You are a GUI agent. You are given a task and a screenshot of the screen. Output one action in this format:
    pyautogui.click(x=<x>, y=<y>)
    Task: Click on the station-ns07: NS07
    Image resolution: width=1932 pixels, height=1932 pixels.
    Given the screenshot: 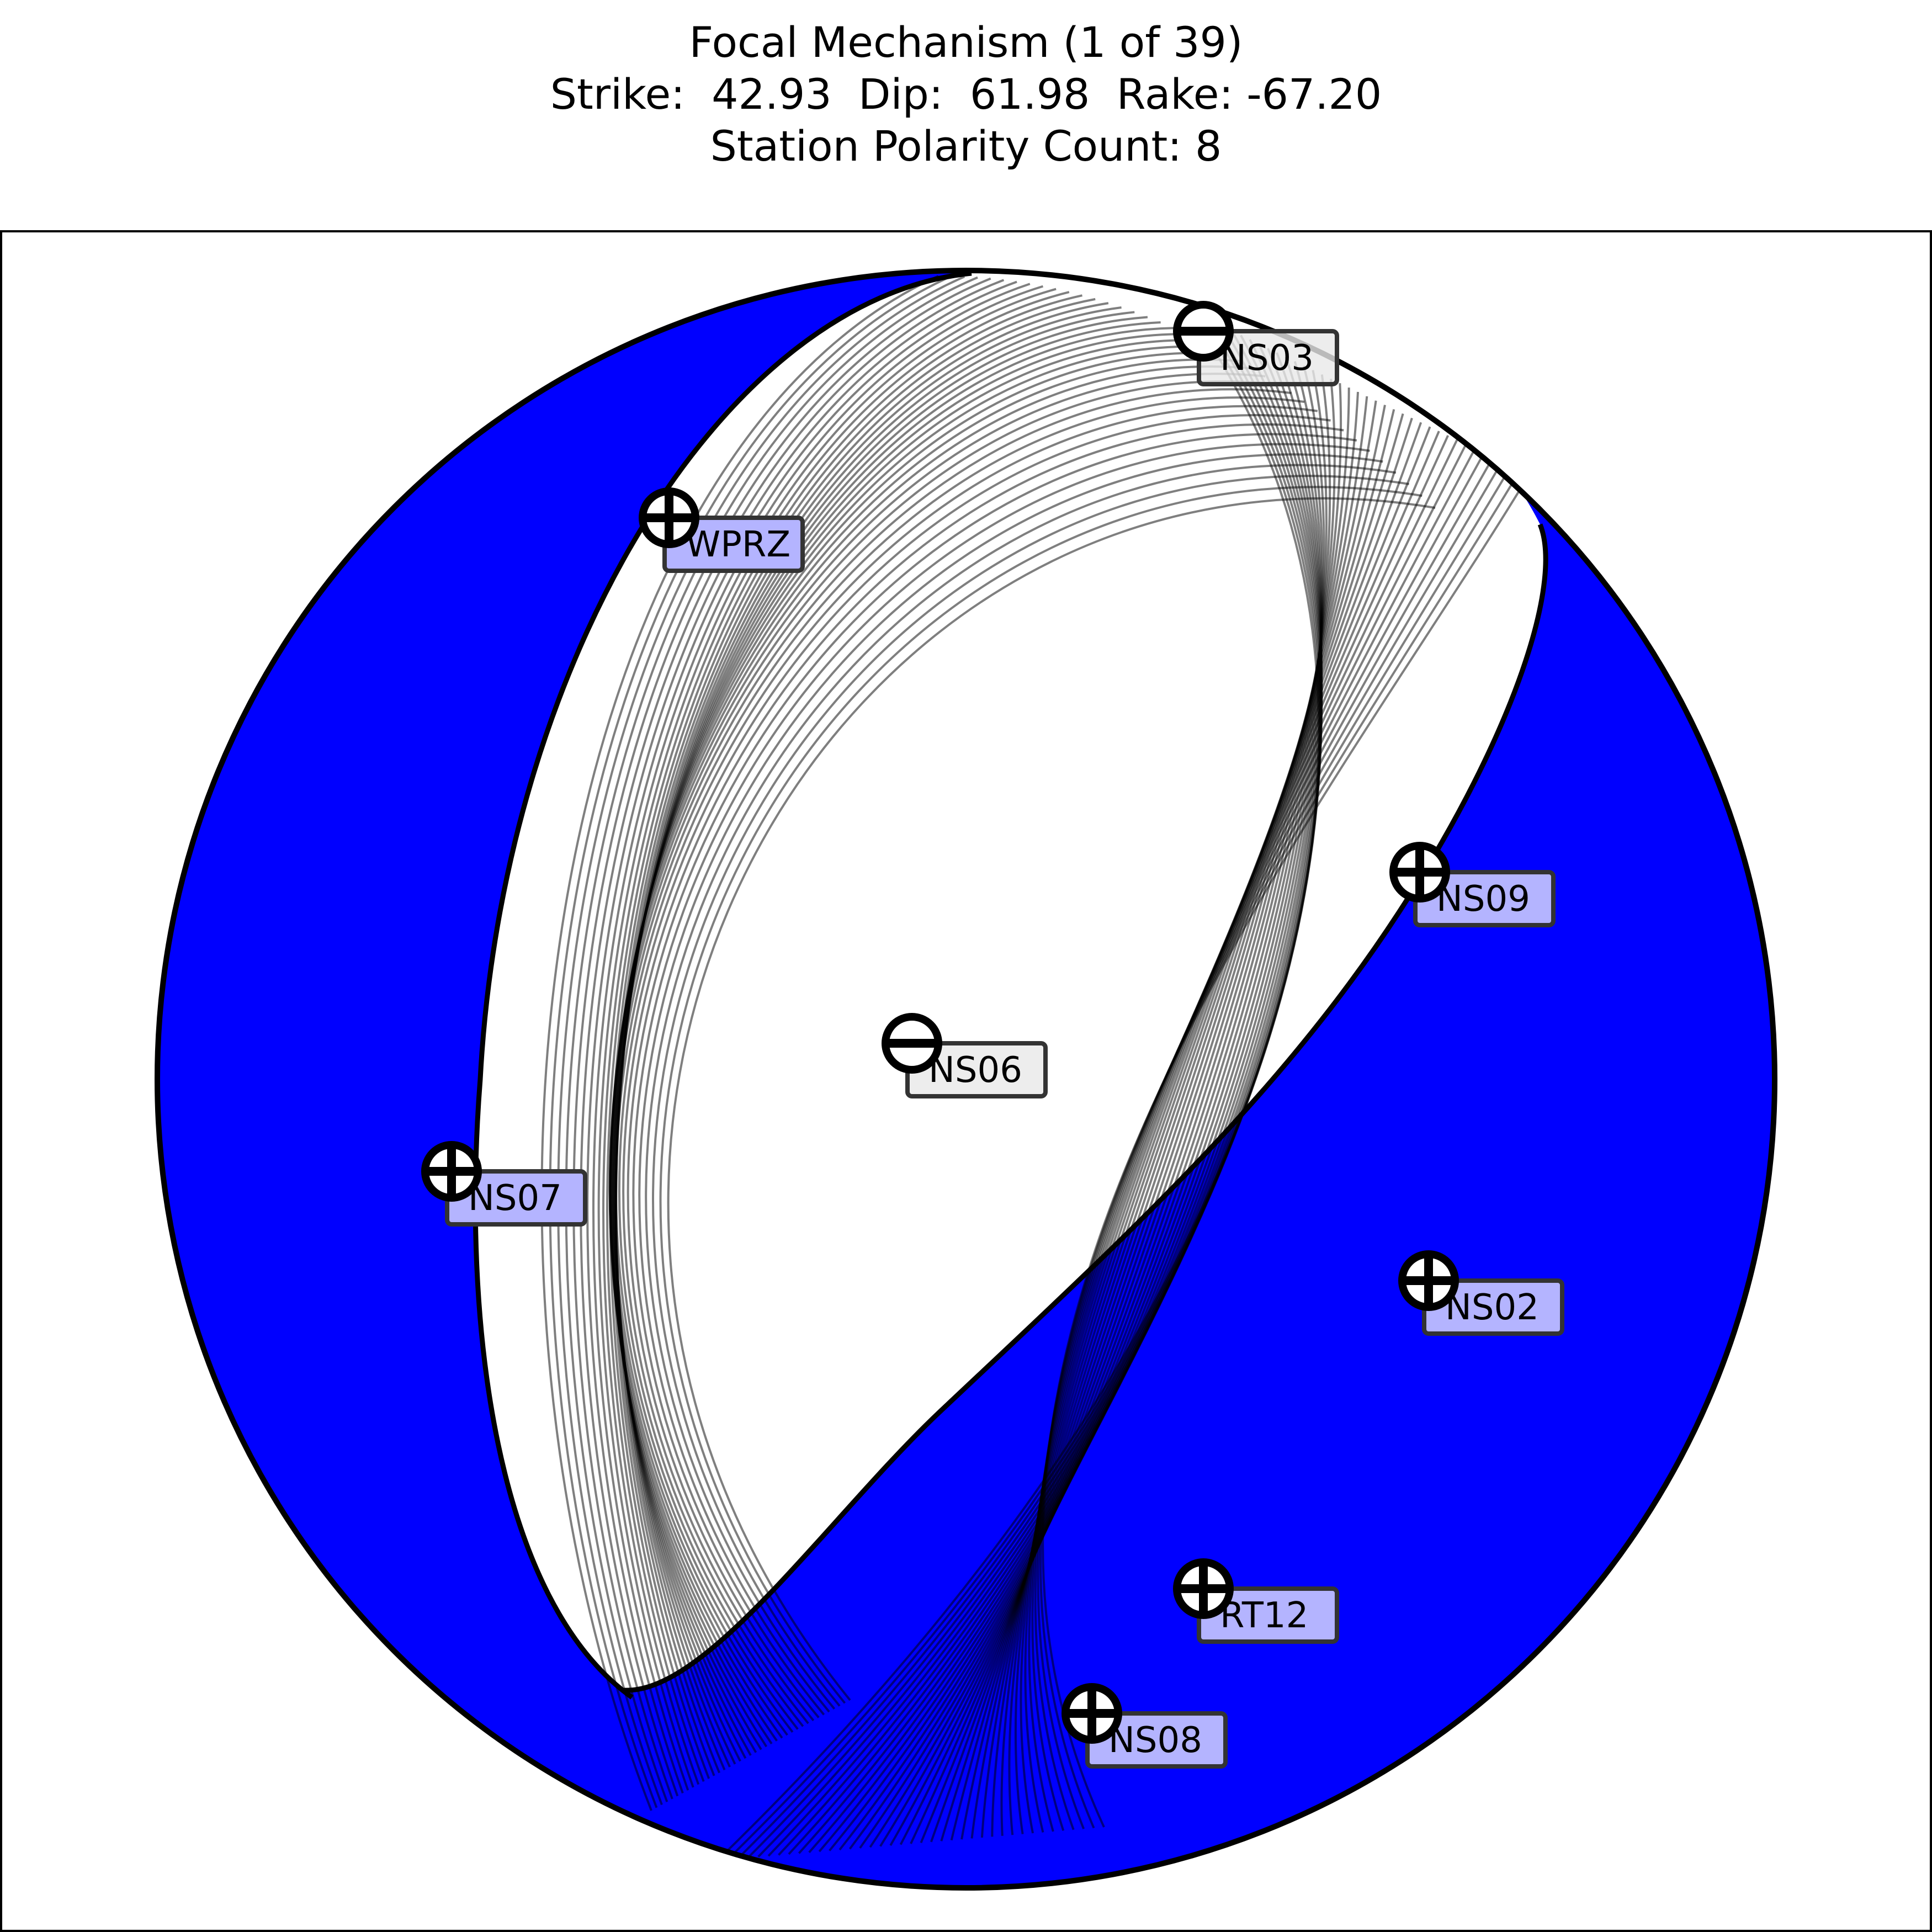 What is the action you would take?
    pyautogui.click(x=504, y=1184)
    